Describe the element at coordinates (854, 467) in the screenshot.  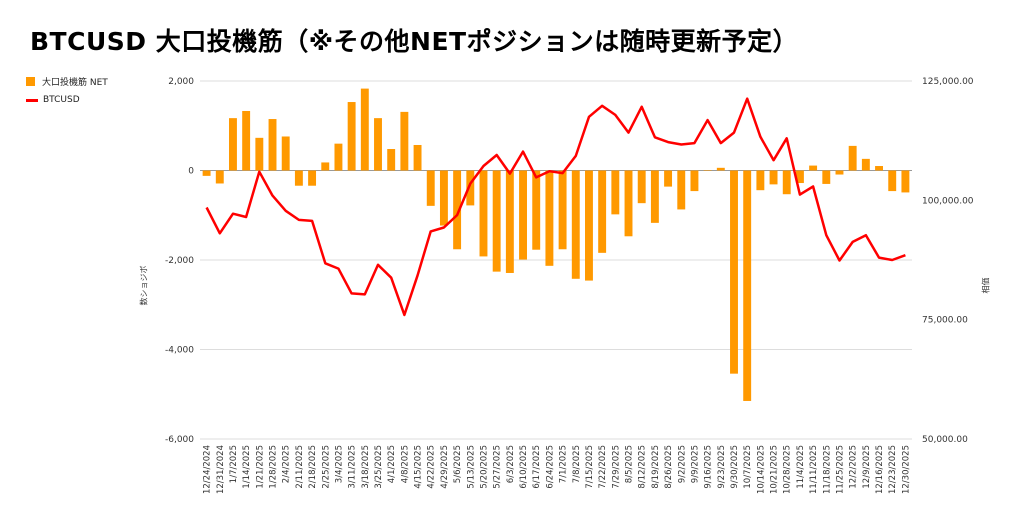
I see `x-tick-label: 12/2/2025` at that location.